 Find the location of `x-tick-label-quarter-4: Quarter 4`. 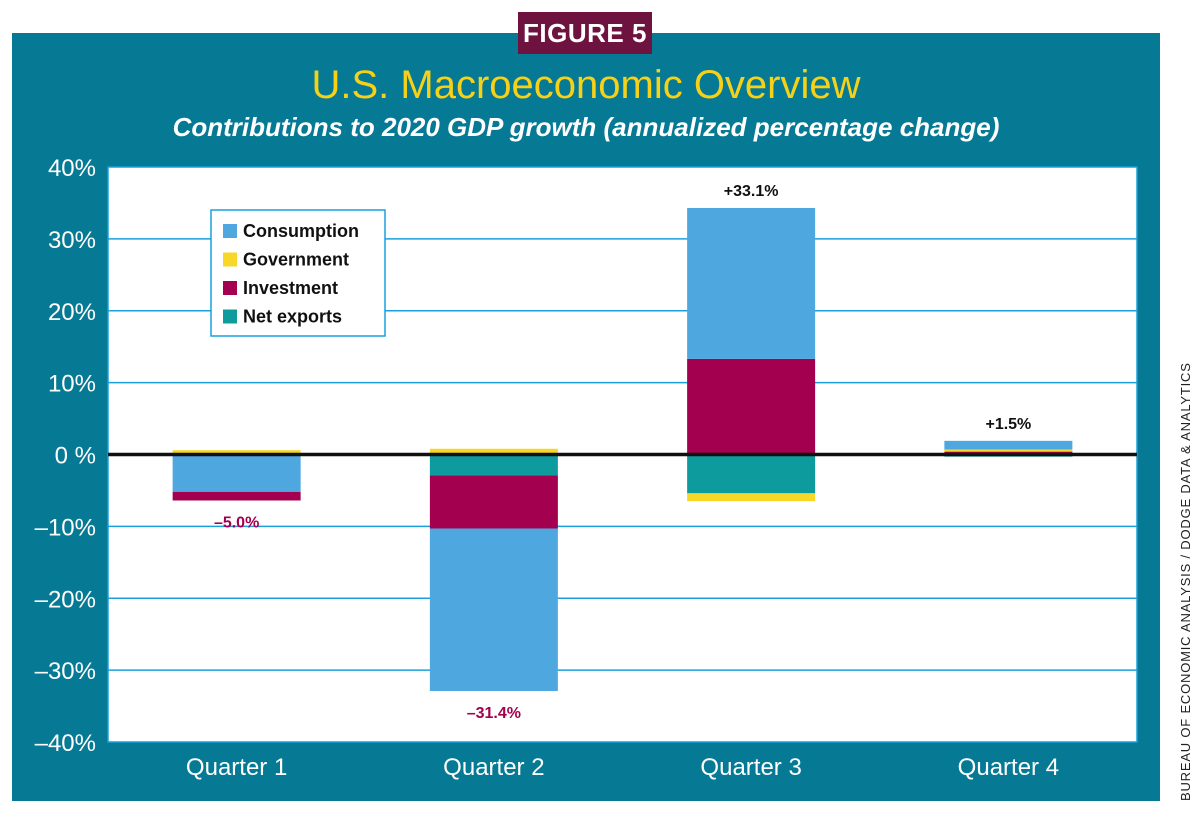

x-tick-label-quarter-4: Quarter 4 is located at coordinates (1008, 767).